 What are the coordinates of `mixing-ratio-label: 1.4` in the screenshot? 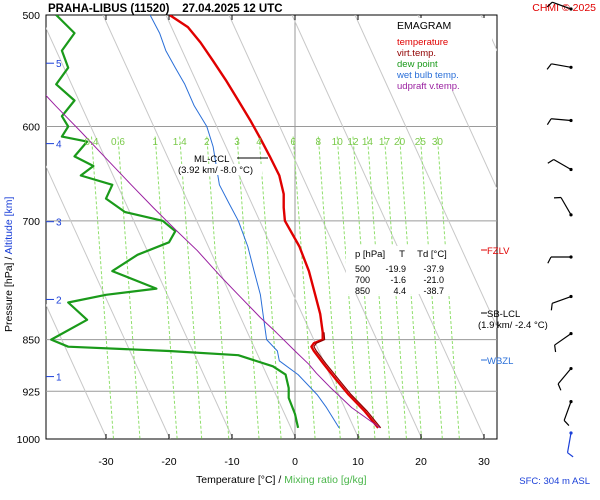 It's located at (180, 142).